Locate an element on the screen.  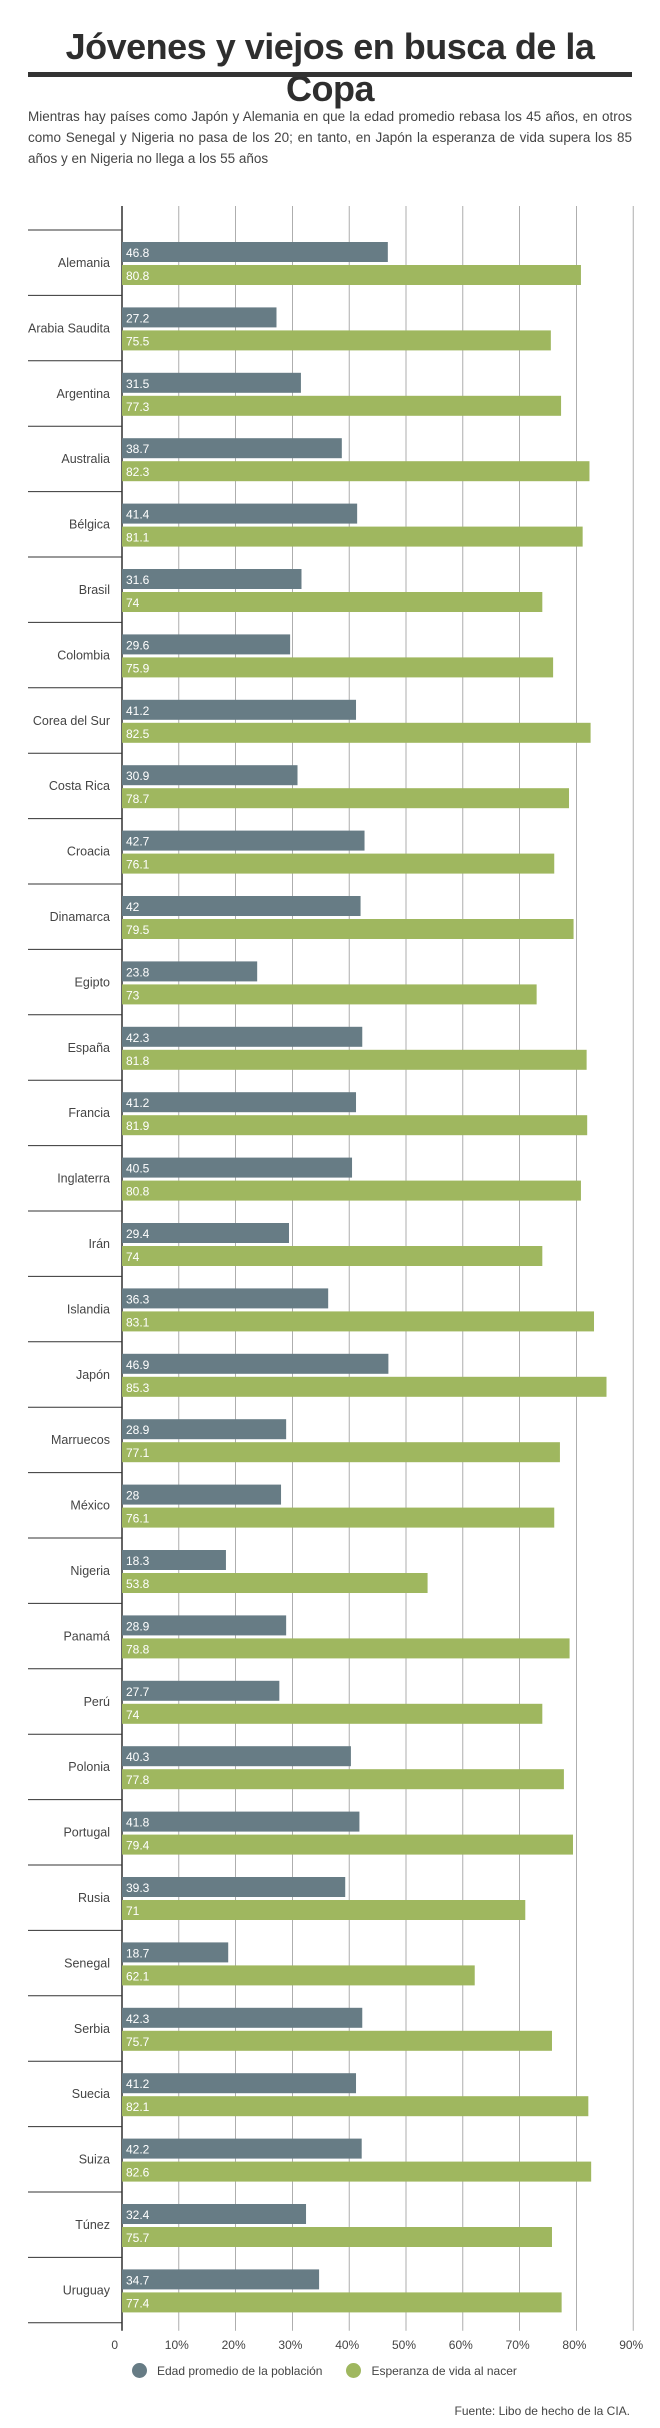
data-label: 28.9 is located at coordinates (138, 1626).